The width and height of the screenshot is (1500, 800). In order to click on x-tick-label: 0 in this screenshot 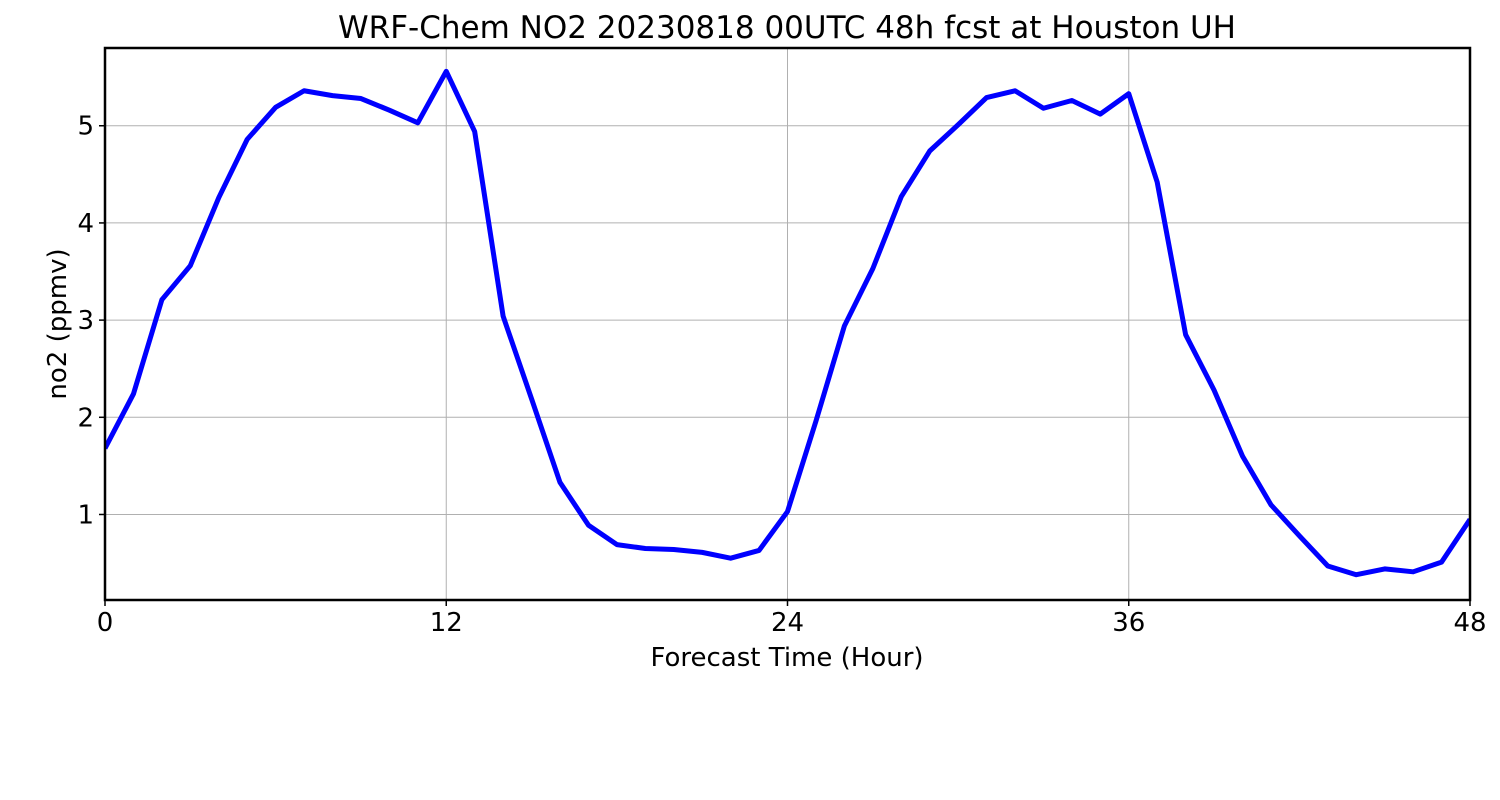, I will do `click(105, 623)`.